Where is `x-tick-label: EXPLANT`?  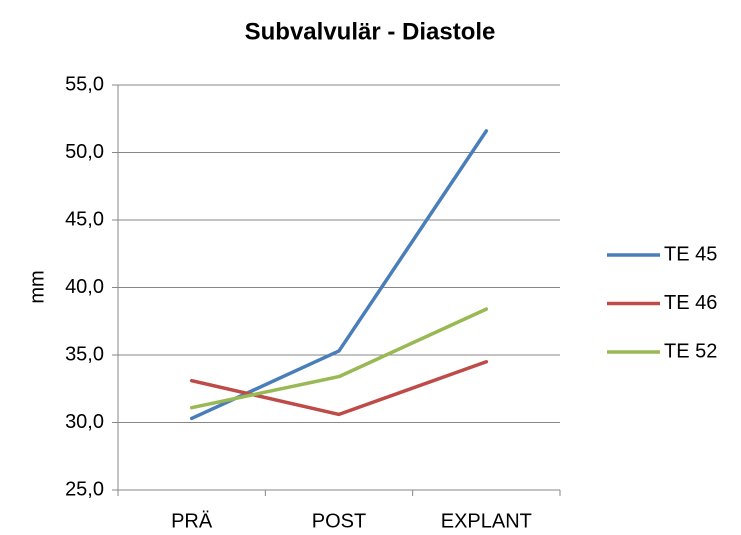 x-tick-label: EXPLANT is located at coordinates (486, 521).